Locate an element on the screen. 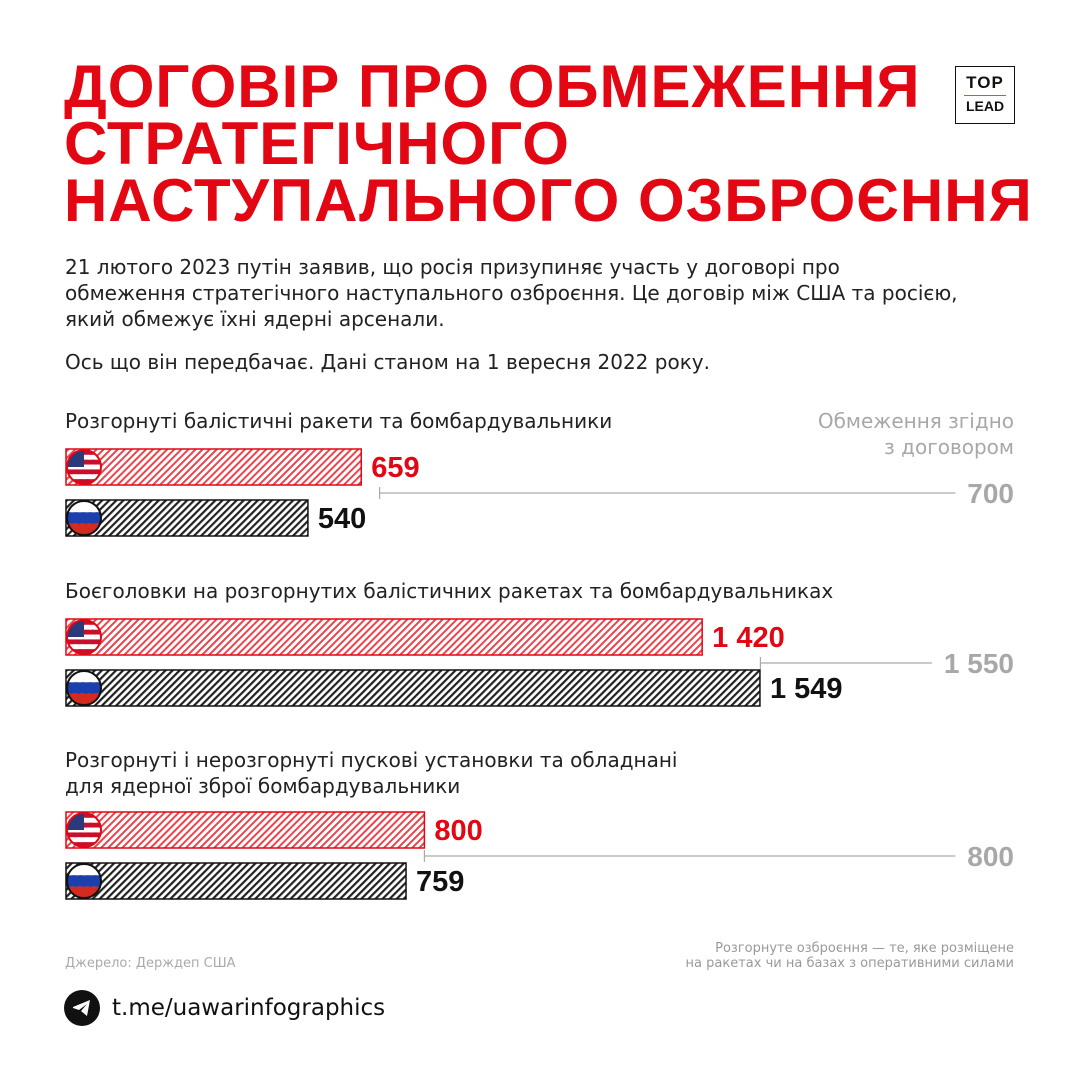 The height and width of the screenshot is (1080, 1080). limit-value-label: 800 is located at coordinates (990, 856).